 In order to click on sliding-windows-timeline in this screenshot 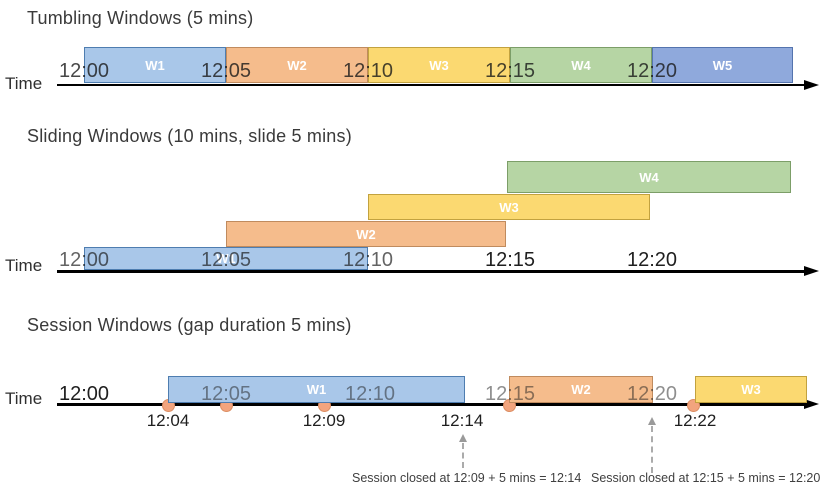, I will do `click(431, 271)`.